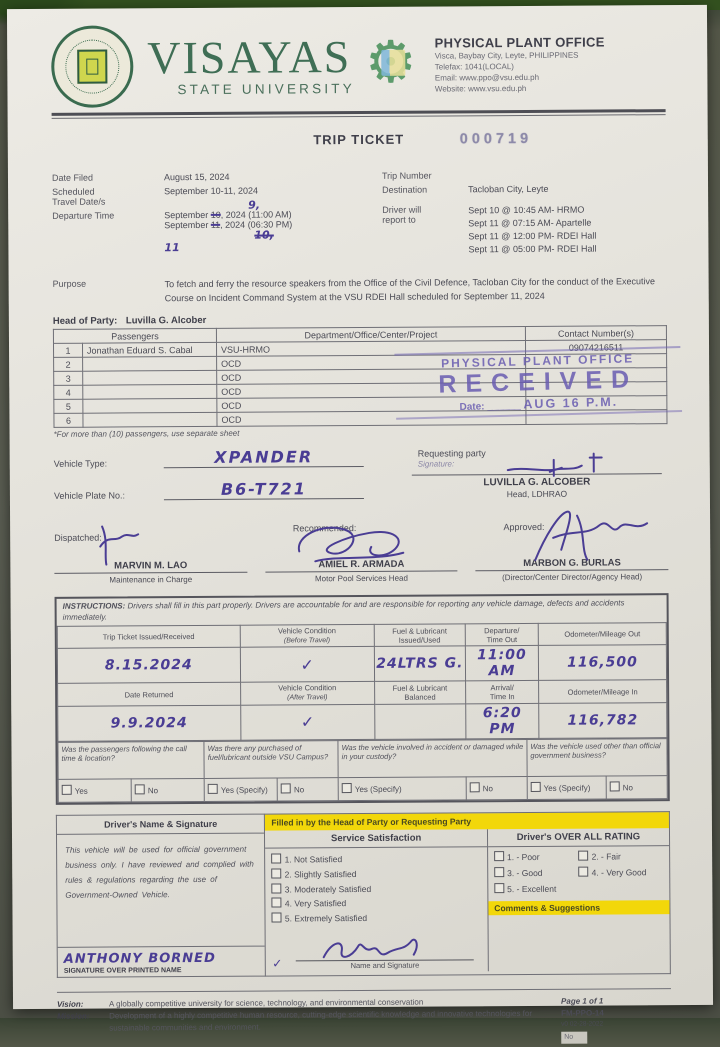 Image resolution: width=720 pixels, height=1047 pixels. I want to click on rating-item: 5. - Excellent, so click(578, 888).